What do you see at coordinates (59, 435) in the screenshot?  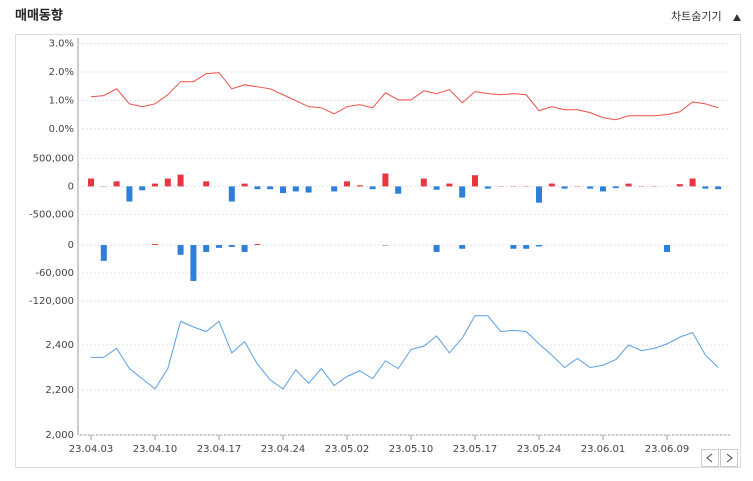 I see `y-tick-label: 2,000` at bounding box center [59, 435].